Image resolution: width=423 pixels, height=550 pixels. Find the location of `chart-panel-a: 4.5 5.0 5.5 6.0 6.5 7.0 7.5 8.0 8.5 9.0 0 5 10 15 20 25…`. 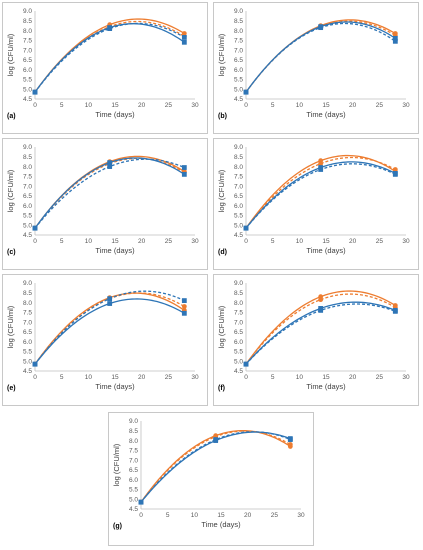

chart-panel-a: 4.5 5.0 5.5 6.0 6.5 7.0 7.5 8.0 8.5 9.0 0 5 10 15 20 25… is located at coordinates (105, 68).